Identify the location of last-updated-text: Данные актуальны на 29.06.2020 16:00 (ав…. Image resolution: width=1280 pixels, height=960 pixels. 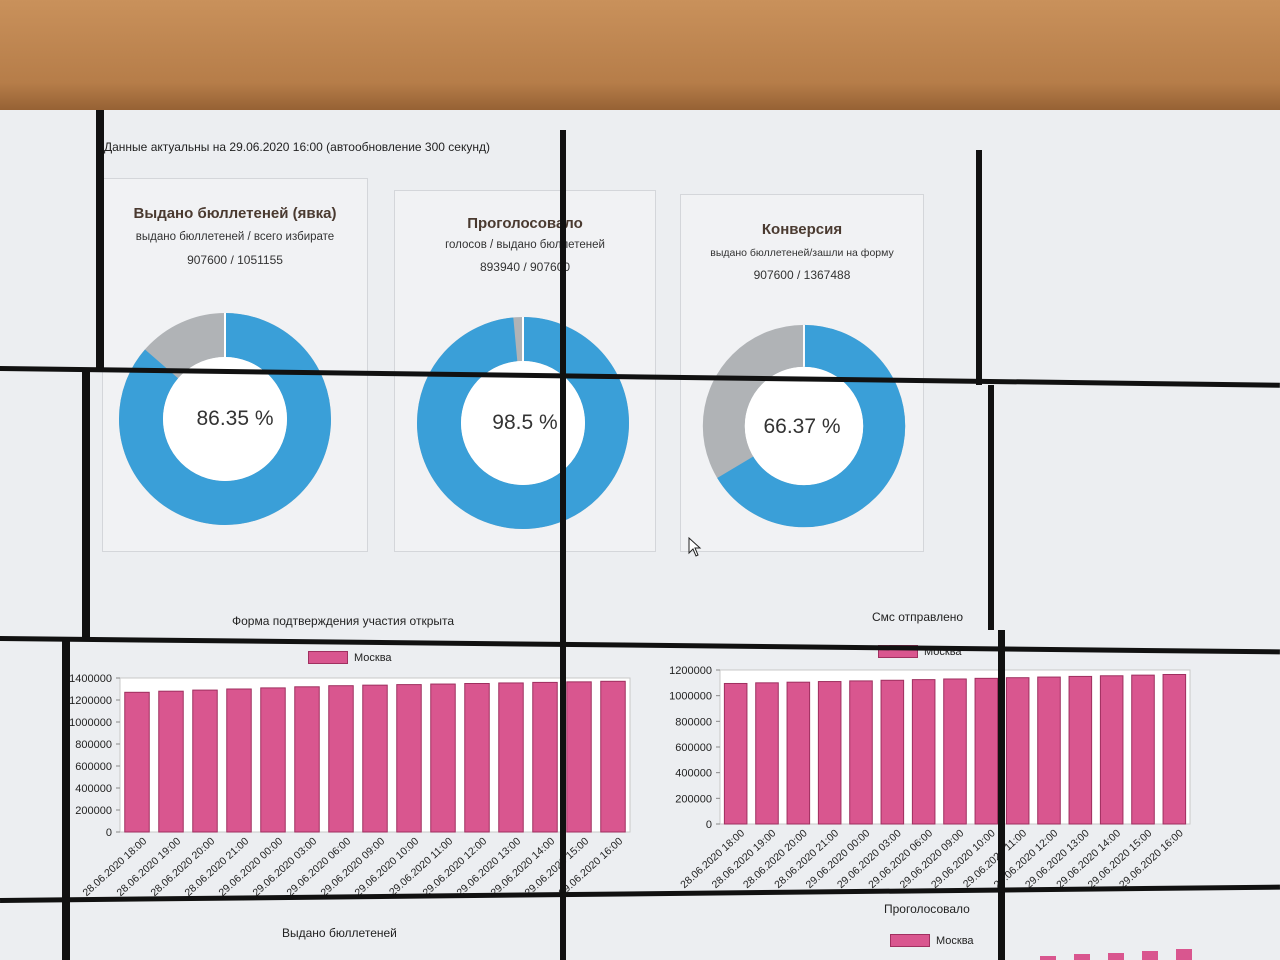
(297, 147).